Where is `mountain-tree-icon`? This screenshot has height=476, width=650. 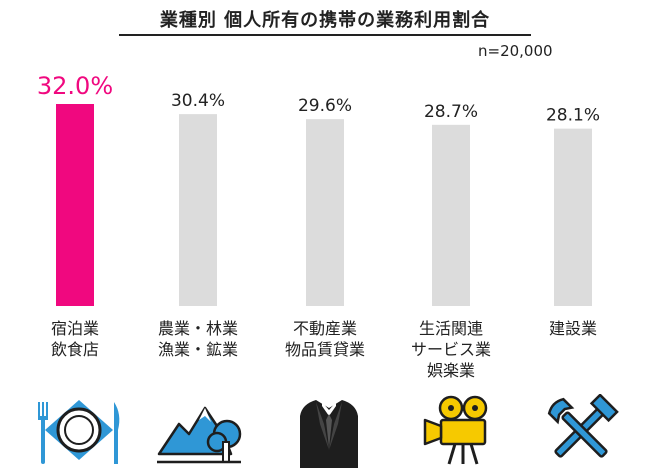
mountain-tree-icon is located at coordinates (199, 435).